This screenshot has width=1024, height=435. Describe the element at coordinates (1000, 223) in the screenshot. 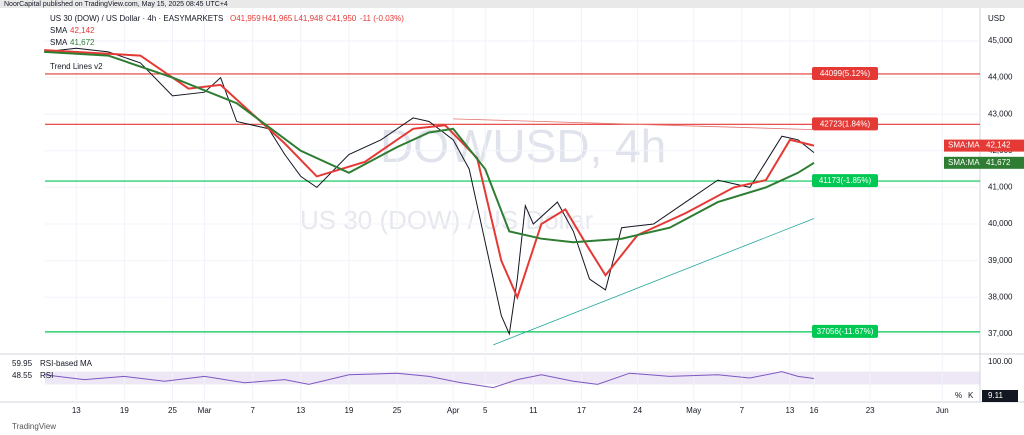

I see `y-tick-label: 40,000` at that location.